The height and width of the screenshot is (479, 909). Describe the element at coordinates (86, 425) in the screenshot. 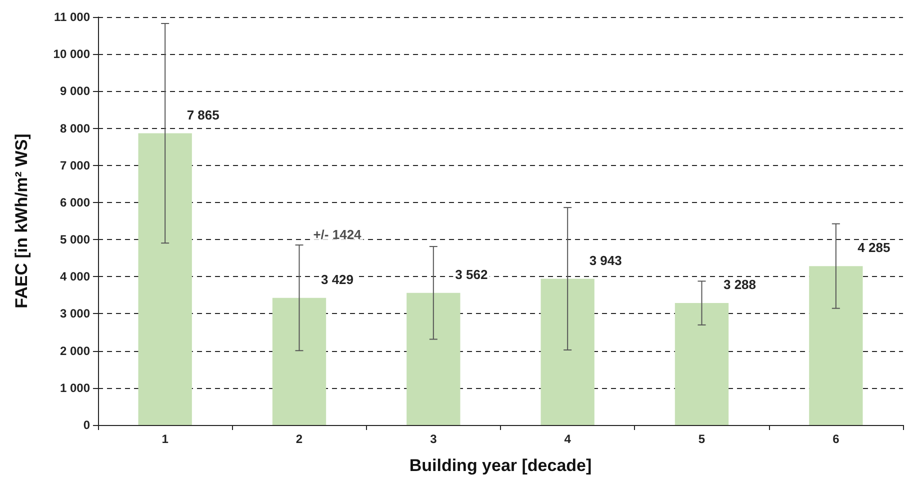

I see `y-tick-label: 0` at that location.